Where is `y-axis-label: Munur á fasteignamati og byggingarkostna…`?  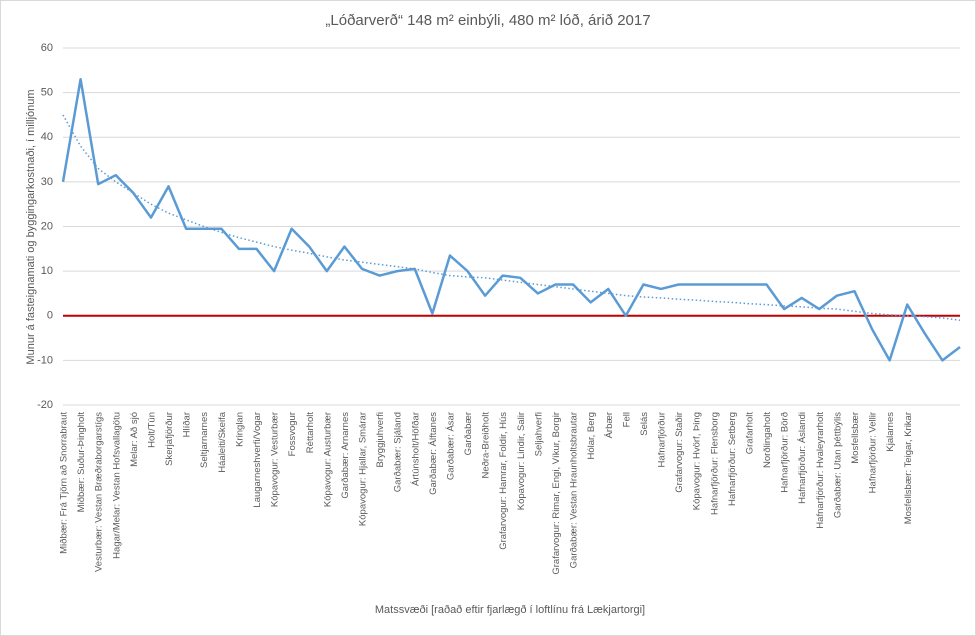 y-axis-label: Munur á fasteignamati og byggingarkostna… is located at coordinates (31, 226).